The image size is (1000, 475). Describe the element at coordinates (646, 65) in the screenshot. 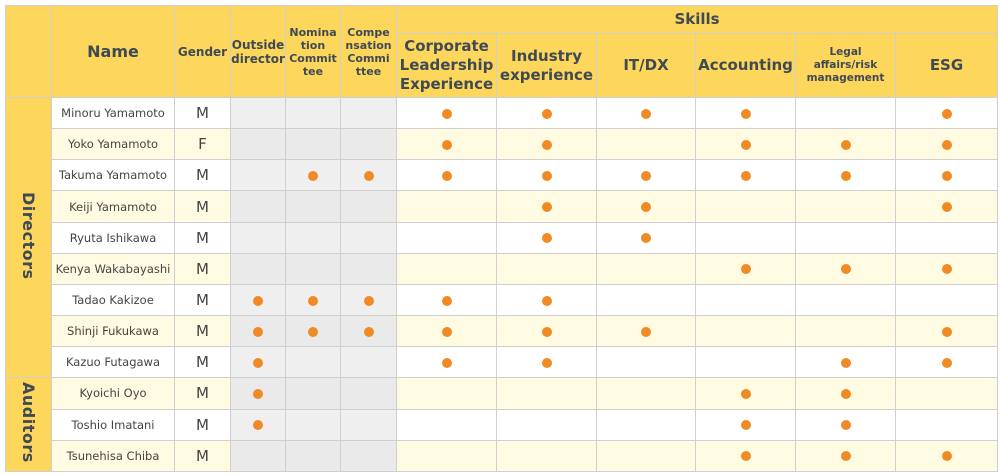

I see `skill-line: IT/DX` at that location.